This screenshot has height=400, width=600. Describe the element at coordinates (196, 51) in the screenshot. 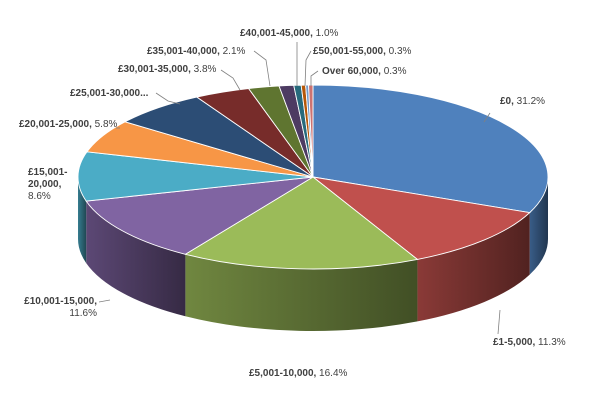

I see `data-label-35-001-40-000: £35,001-40,000, 2.1%` at that location.